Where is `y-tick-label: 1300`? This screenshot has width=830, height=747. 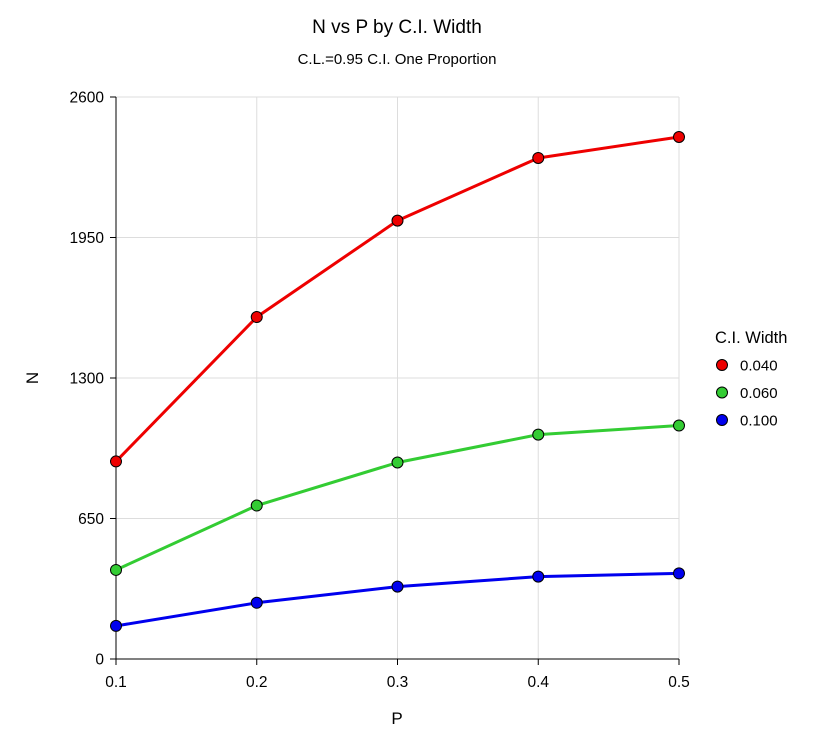
y-tick-label: 1300 is located at coordinates (87, 379).